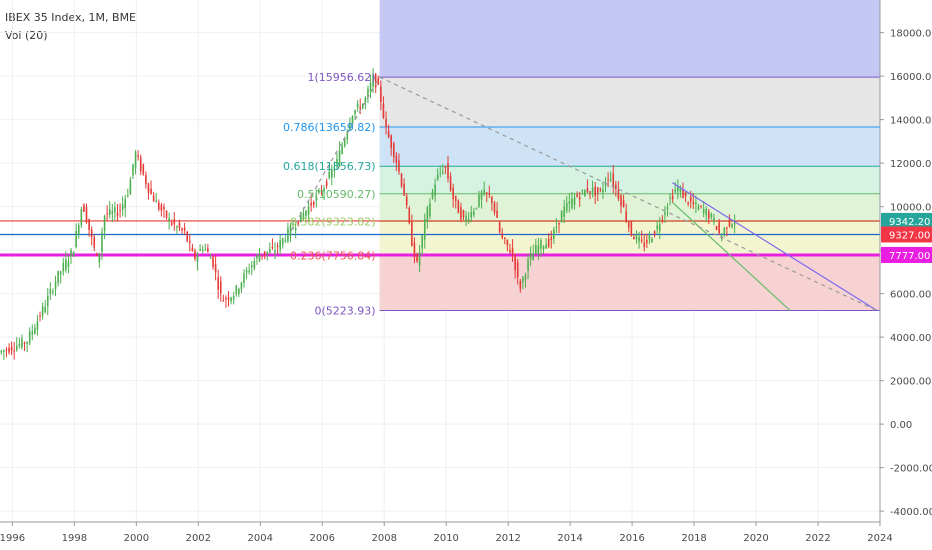 This screenshot has width=932, height=550. What do you see at coordinates (879, 538) in the screenshot?
I see `x-tick-label-14: 2024` at bounding box center [879, 538].